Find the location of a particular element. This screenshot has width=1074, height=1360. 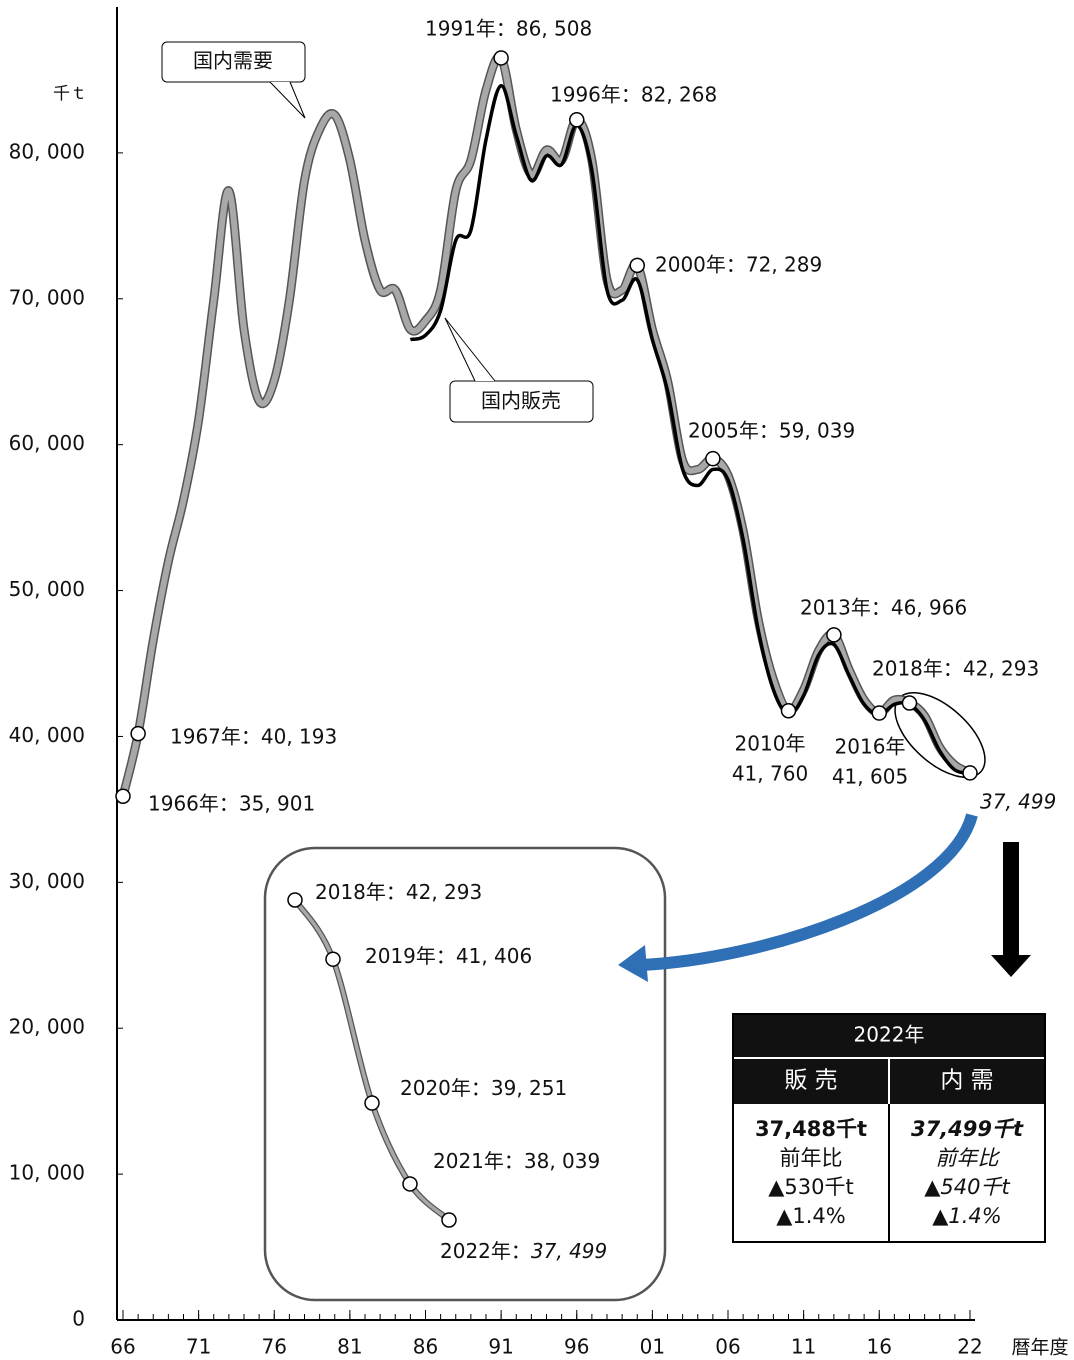

annotation: 1967年：40, 193 is located at coordinates (253, 737).